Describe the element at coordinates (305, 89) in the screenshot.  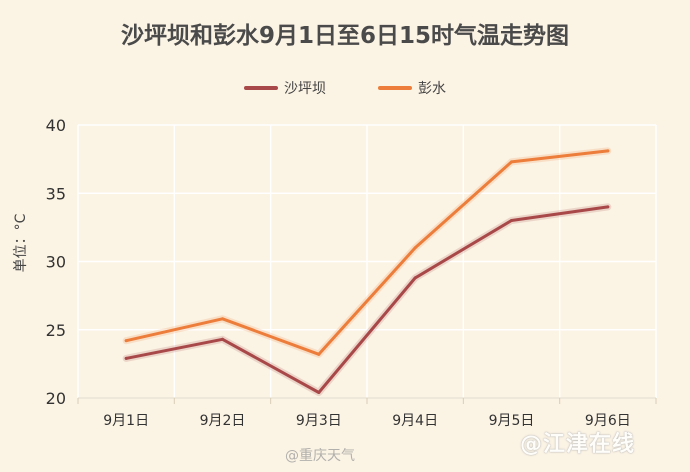
I see `legend-label: 沙坪坝` at that location.